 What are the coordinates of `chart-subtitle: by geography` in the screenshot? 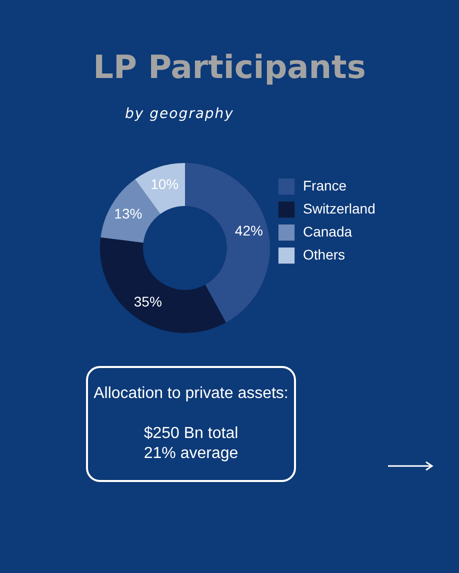 It's located at (179, 114).